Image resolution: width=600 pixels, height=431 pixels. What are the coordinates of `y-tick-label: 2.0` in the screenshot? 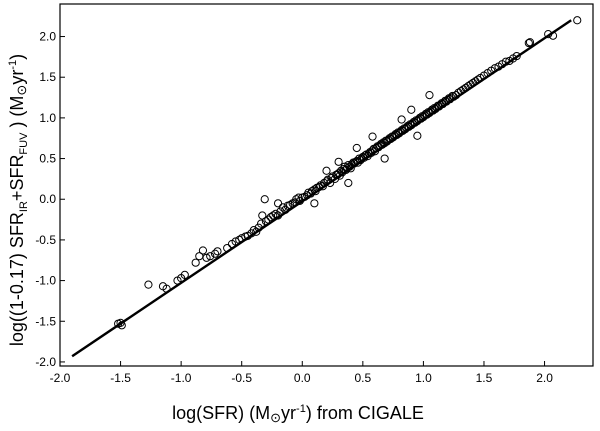 It's located at (47, 37).